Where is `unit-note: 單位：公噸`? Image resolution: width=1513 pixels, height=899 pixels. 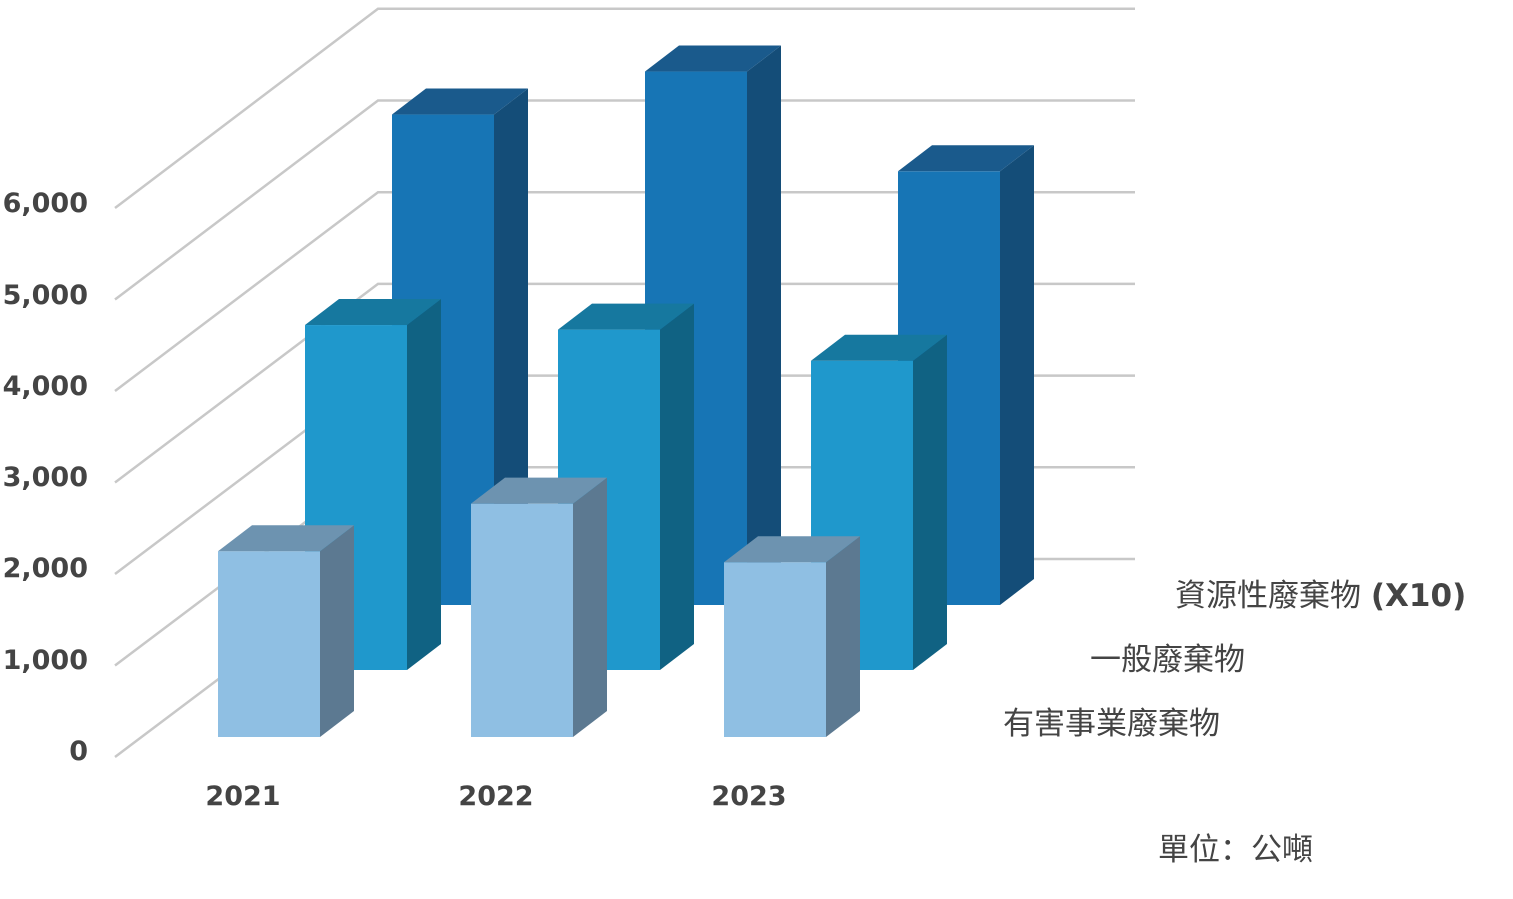
unit-note: 單位：公噸 is located at coordinates (1235, 850).